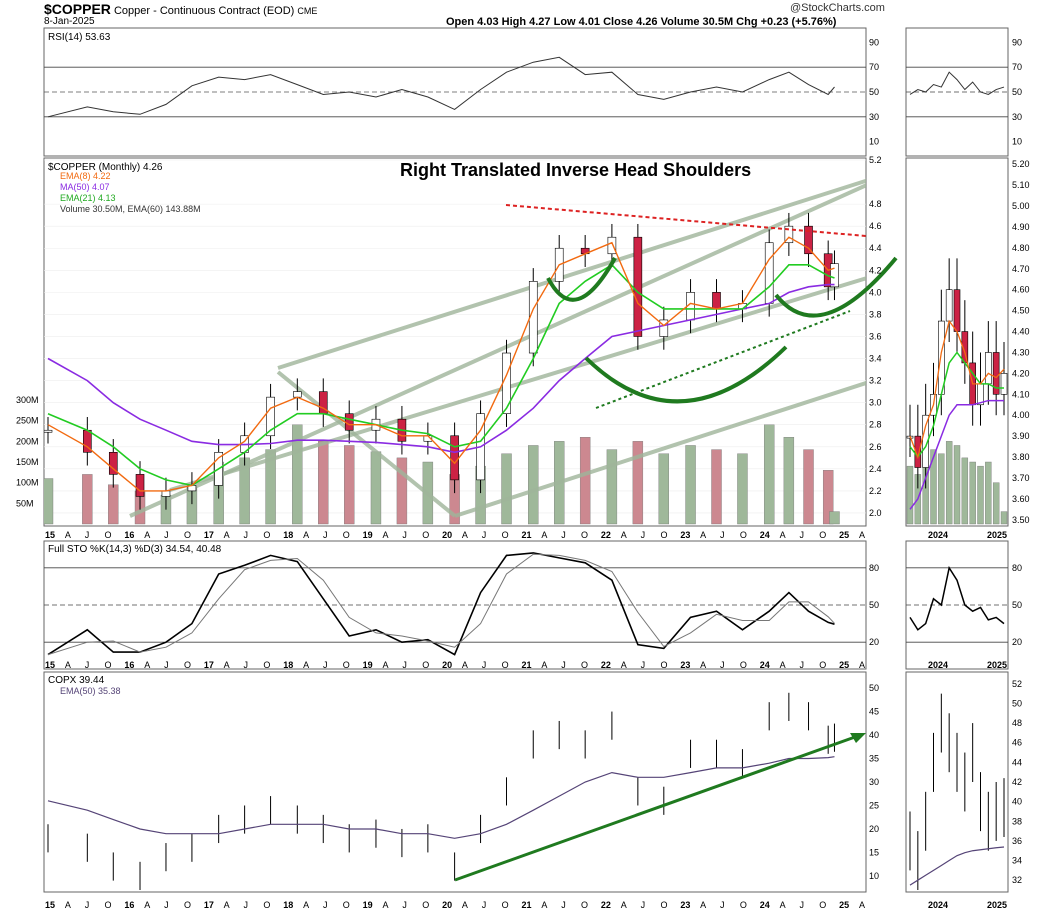 This screenshot has height=910, width=1050. What do you see at coordinates (1021, 457) in the screenshot?
I see `side-price-tick: 3.80` at bounding box center [1021, 457].